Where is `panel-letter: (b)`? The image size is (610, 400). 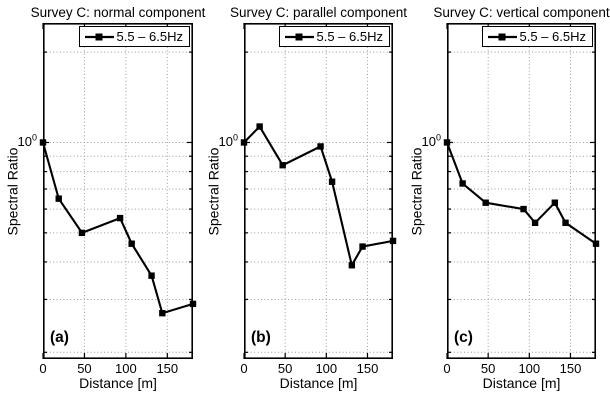
panel-letter: (b) is located at coordinates (261, 337).